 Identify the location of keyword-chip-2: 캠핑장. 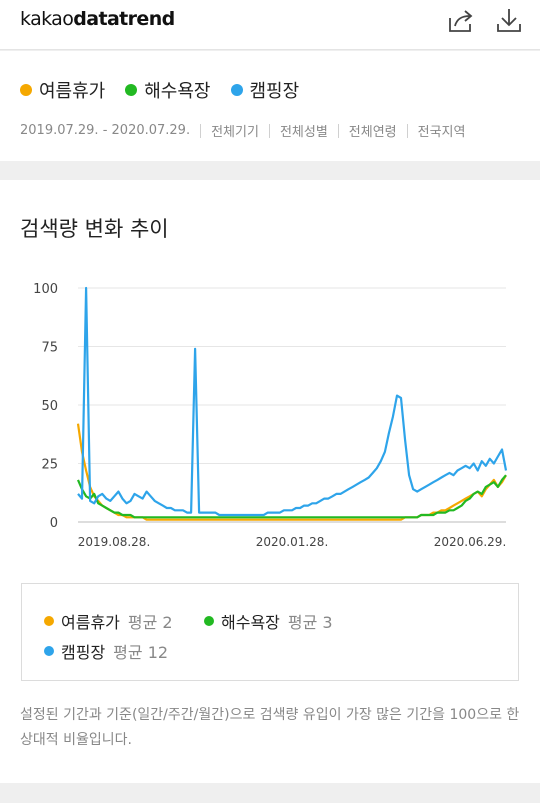
(265, 90).